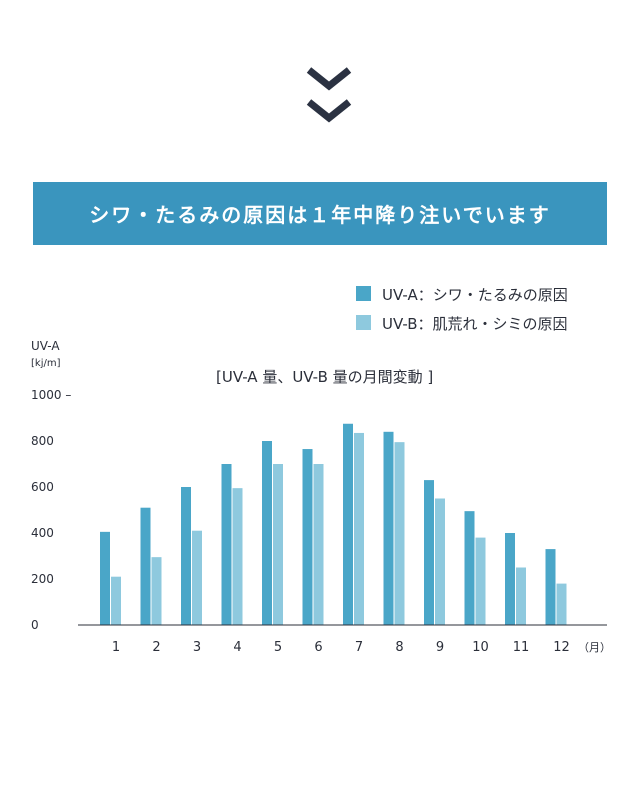 The image size is (640, 787). Describe the element at coordinates (341, 647) in the screenshot. I see `x-axis-labels: 1 2 3 4 5 6 7 8 9 10 11 12` at that location.